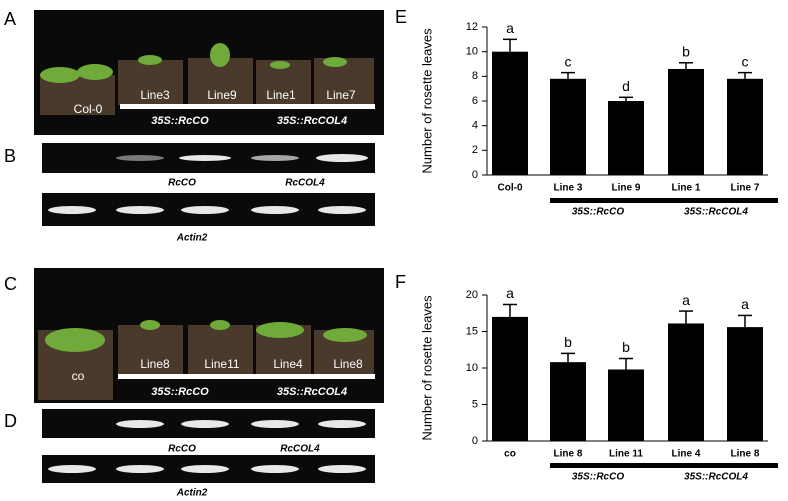  What do you see at coordinates (281, 95) in the screenshot?
I see `plant-label: Line1` at bounding box center [281, 95].